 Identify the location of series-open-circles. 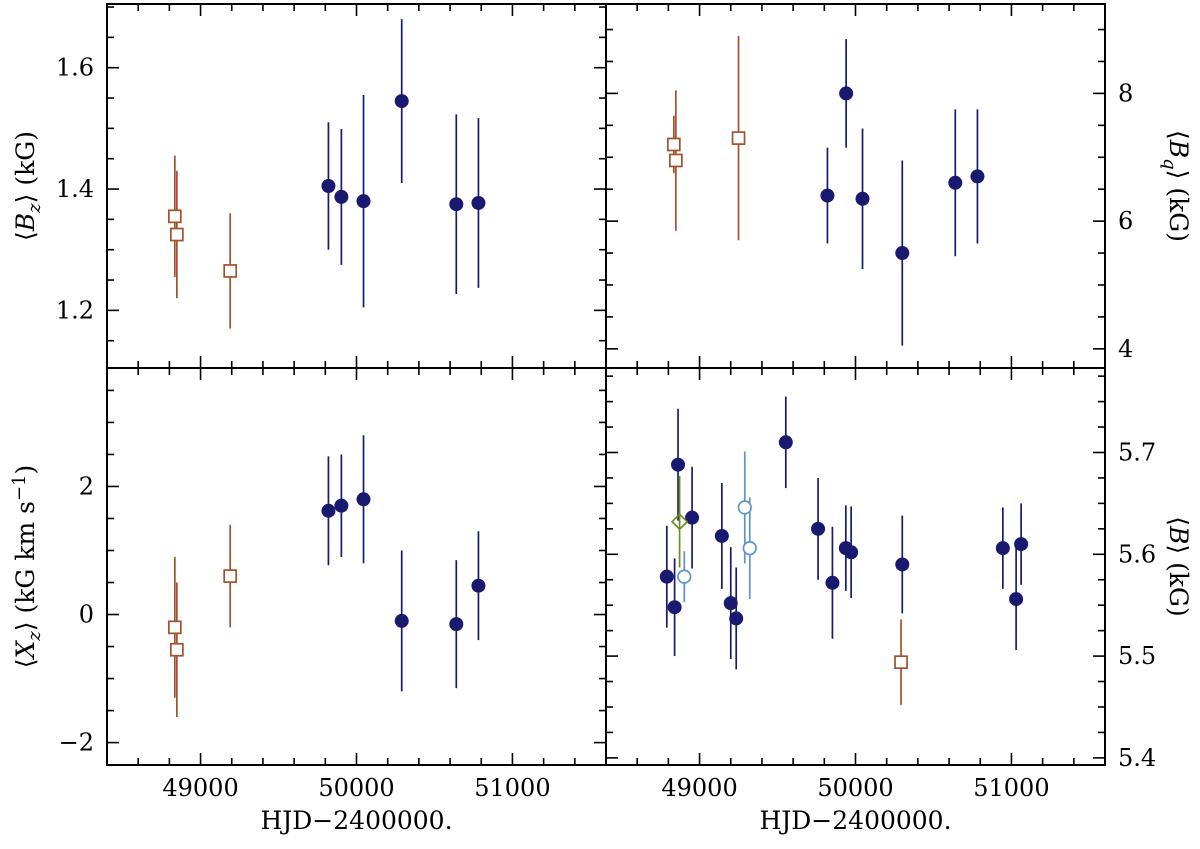
(717, 527).